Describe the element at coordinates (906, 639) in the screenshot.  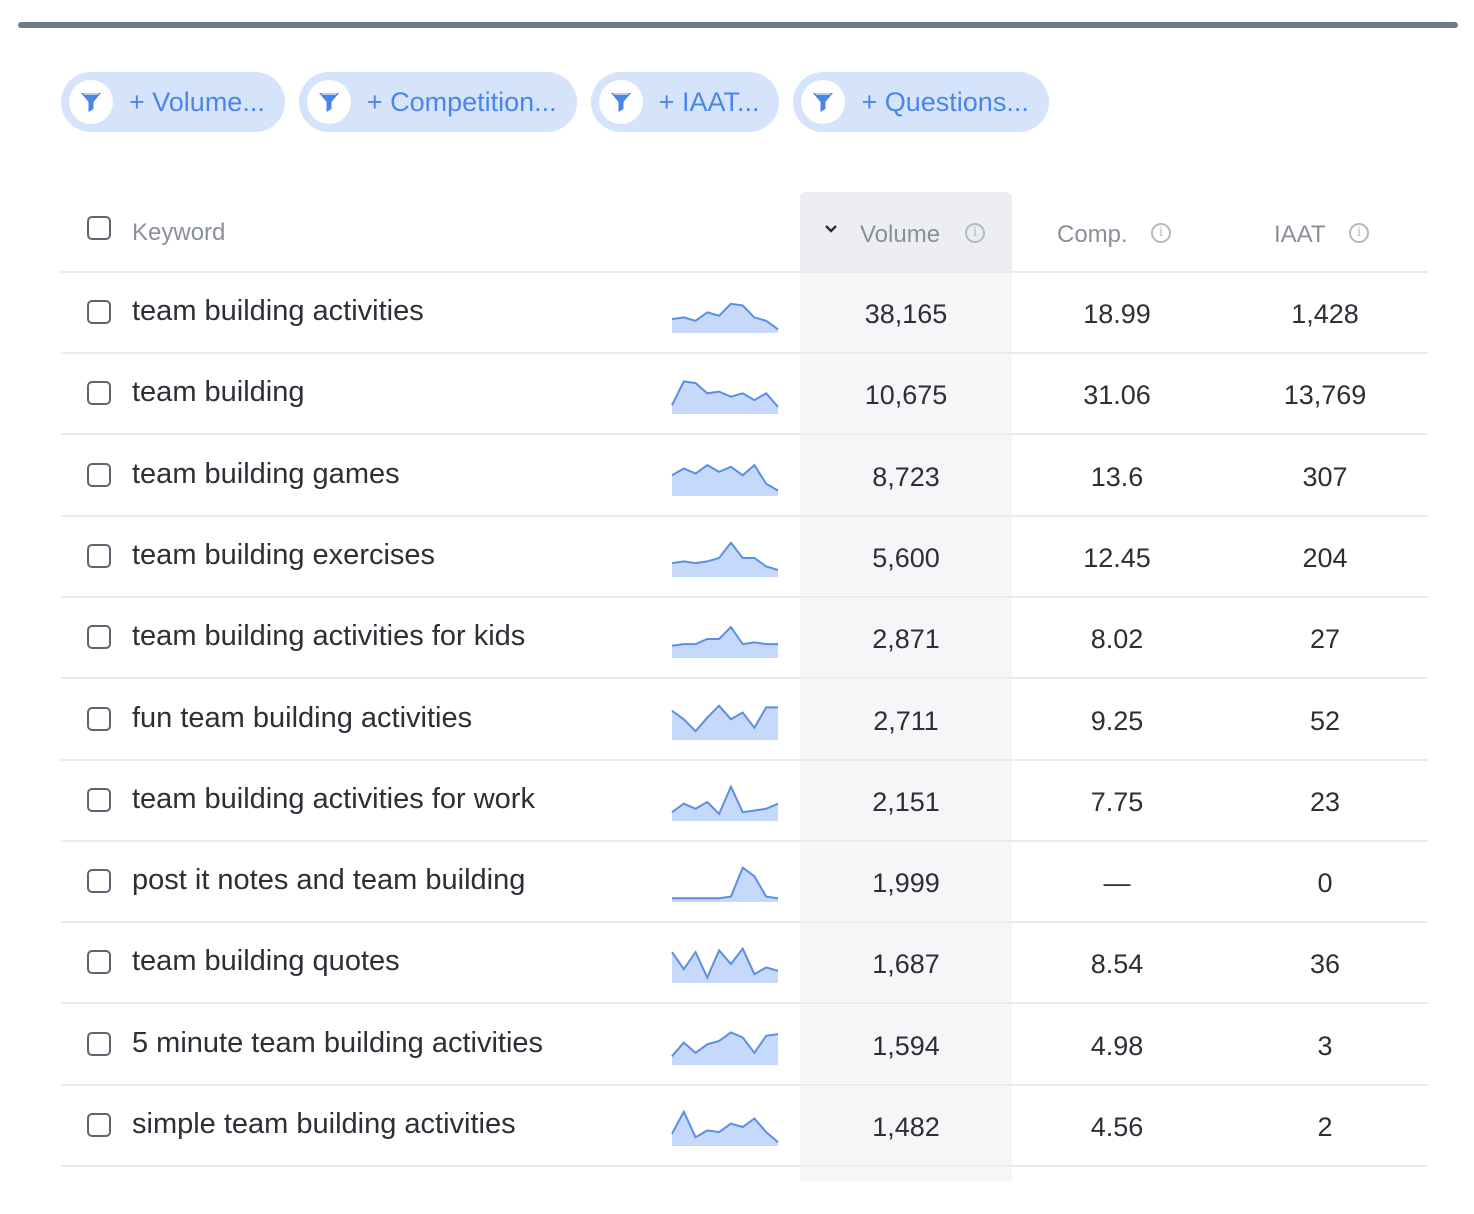
I see `volume-value: 2,871` at that location.